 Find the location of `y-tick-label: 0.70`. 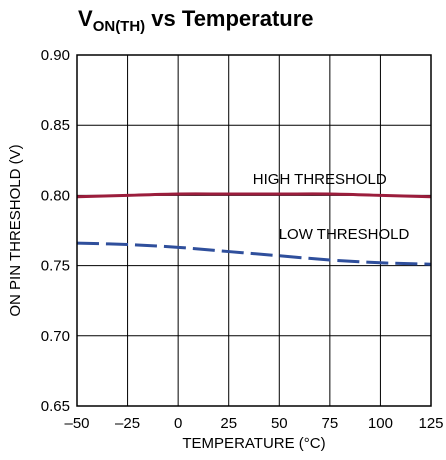

y-tick-label: 0.70 is located at coordinates (55, 336).